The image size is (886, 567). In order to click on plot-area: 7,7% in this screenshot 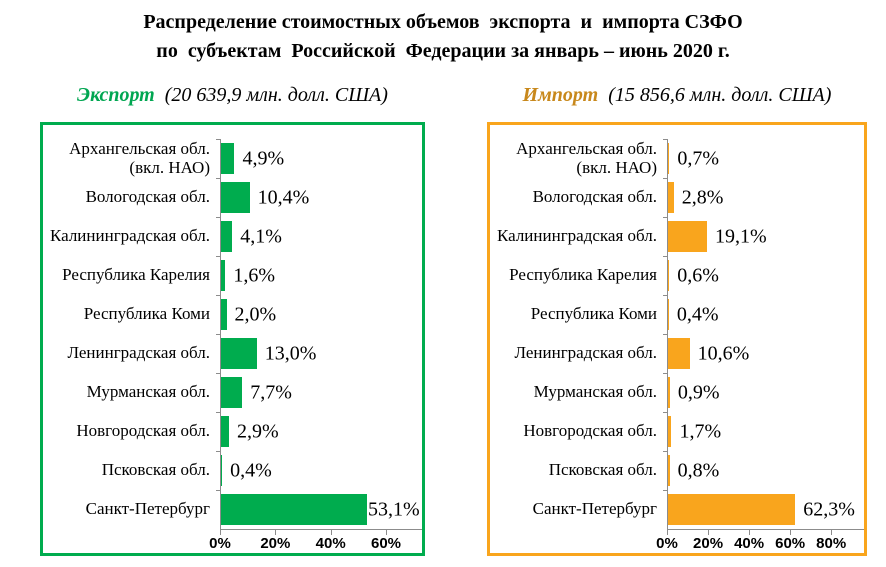, I will do `click(319, 392)`.